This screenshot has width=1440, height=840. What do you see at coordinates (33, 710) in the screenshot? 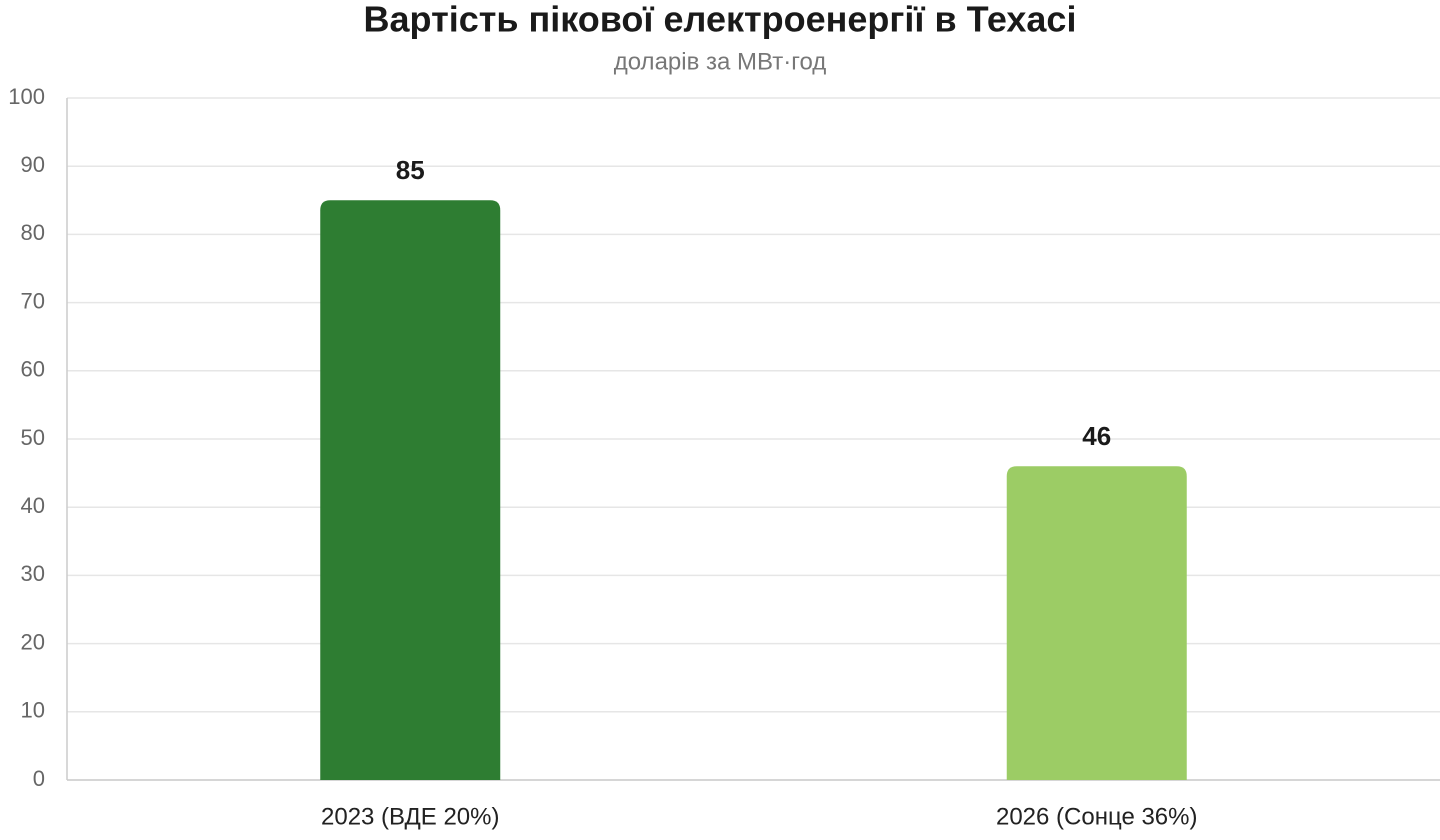
I see `y-tick-label: 10` at bounding box center [33, 710].